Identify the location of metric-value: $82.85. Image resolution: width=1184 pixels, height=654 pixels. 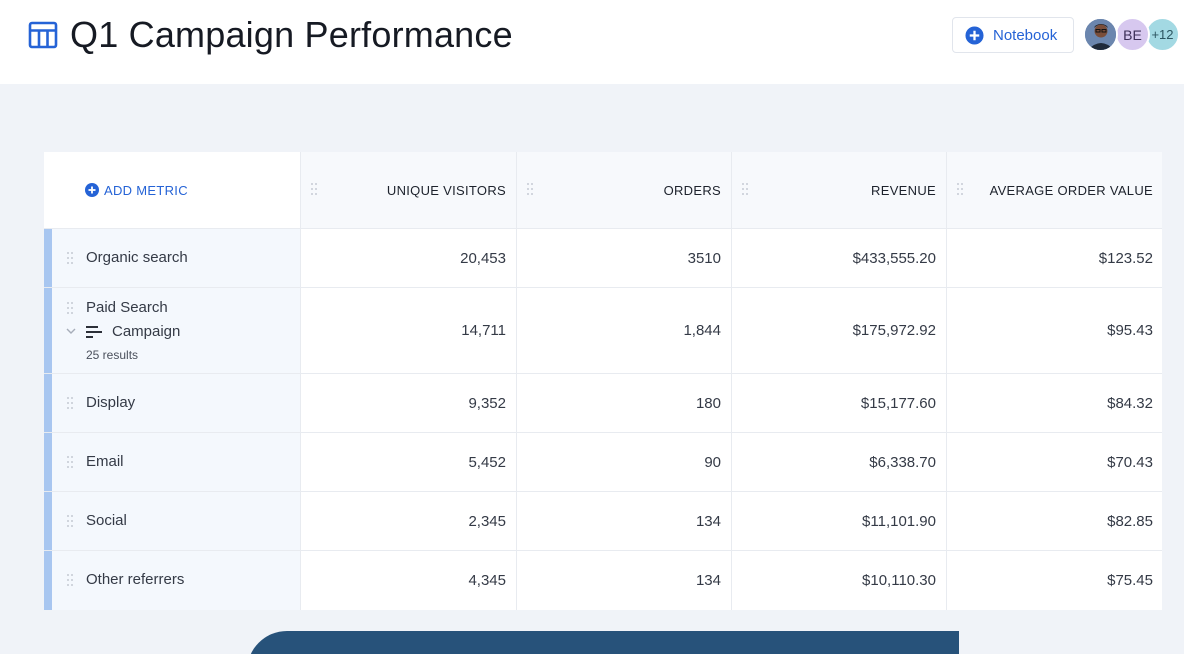
(1130, 521).